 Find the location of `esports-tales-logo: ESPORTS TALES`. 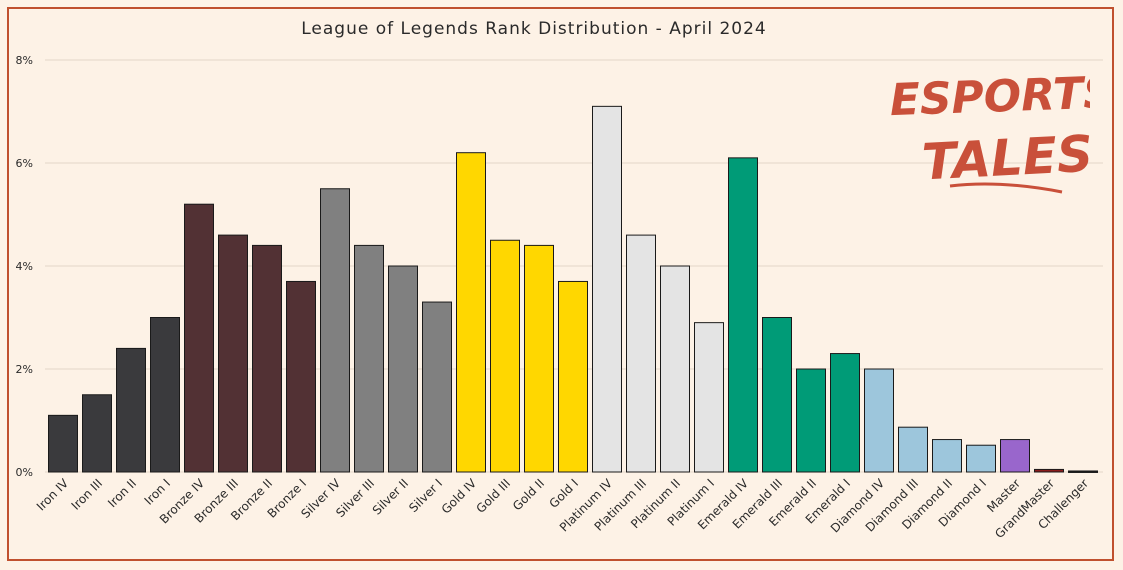

esports-tales-logo: ESPORTS TALES is located at coordinates (989, 130).